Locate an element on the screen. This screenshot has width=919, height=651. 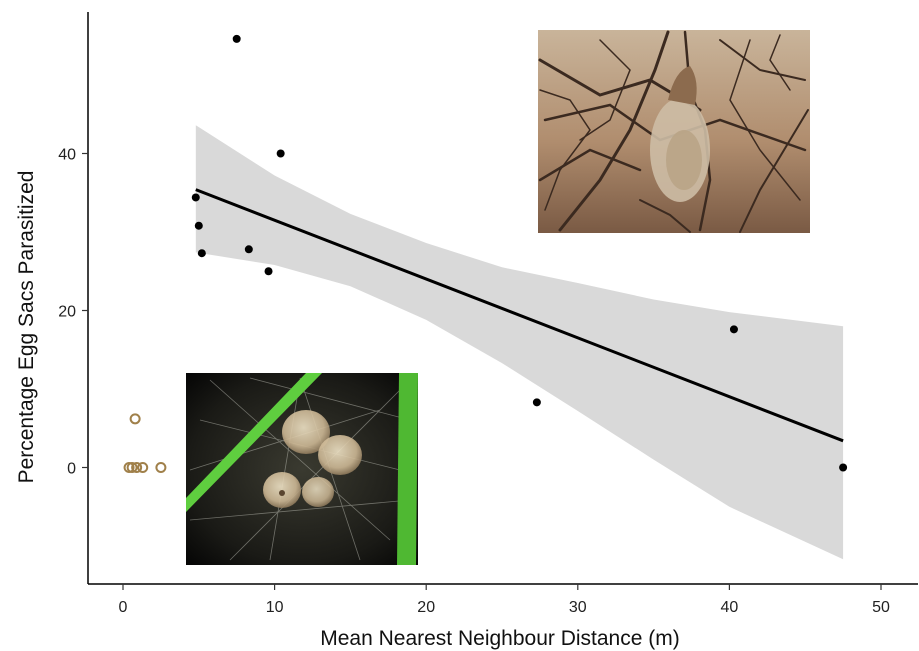
x-tick-label: 0 is located at coordinates (123, 607).